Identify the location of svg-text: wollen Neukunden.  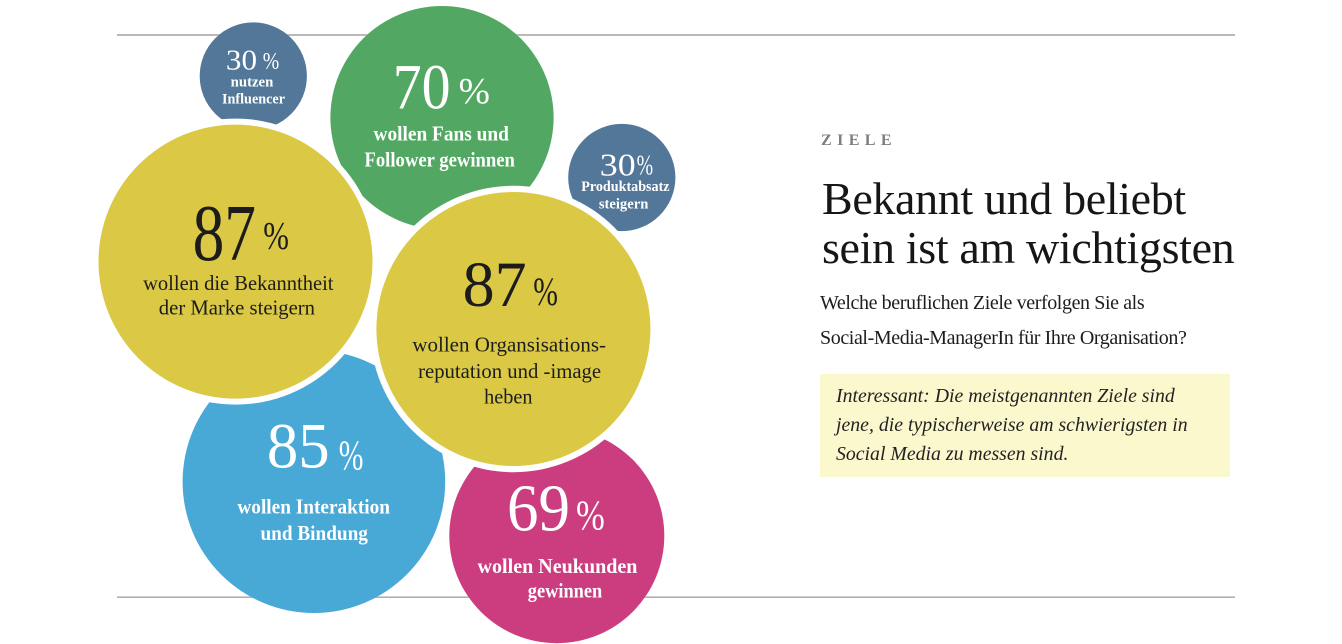
(558, 566).